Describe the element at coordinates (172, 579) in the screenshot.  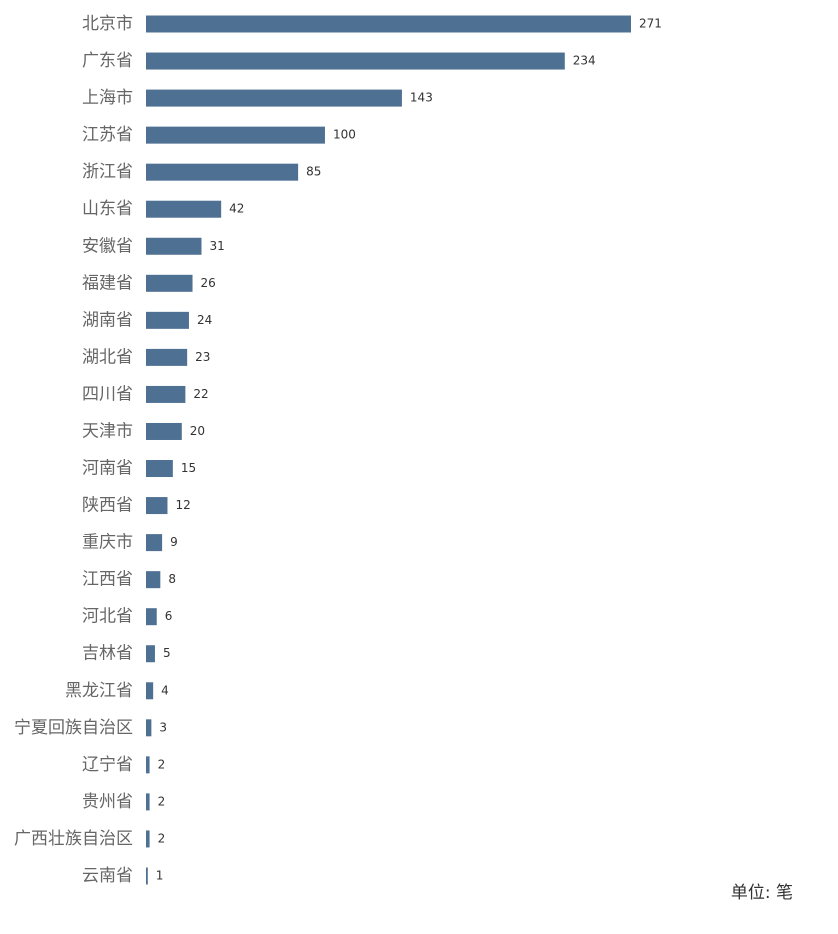
I see `value-label: 8` at that location.